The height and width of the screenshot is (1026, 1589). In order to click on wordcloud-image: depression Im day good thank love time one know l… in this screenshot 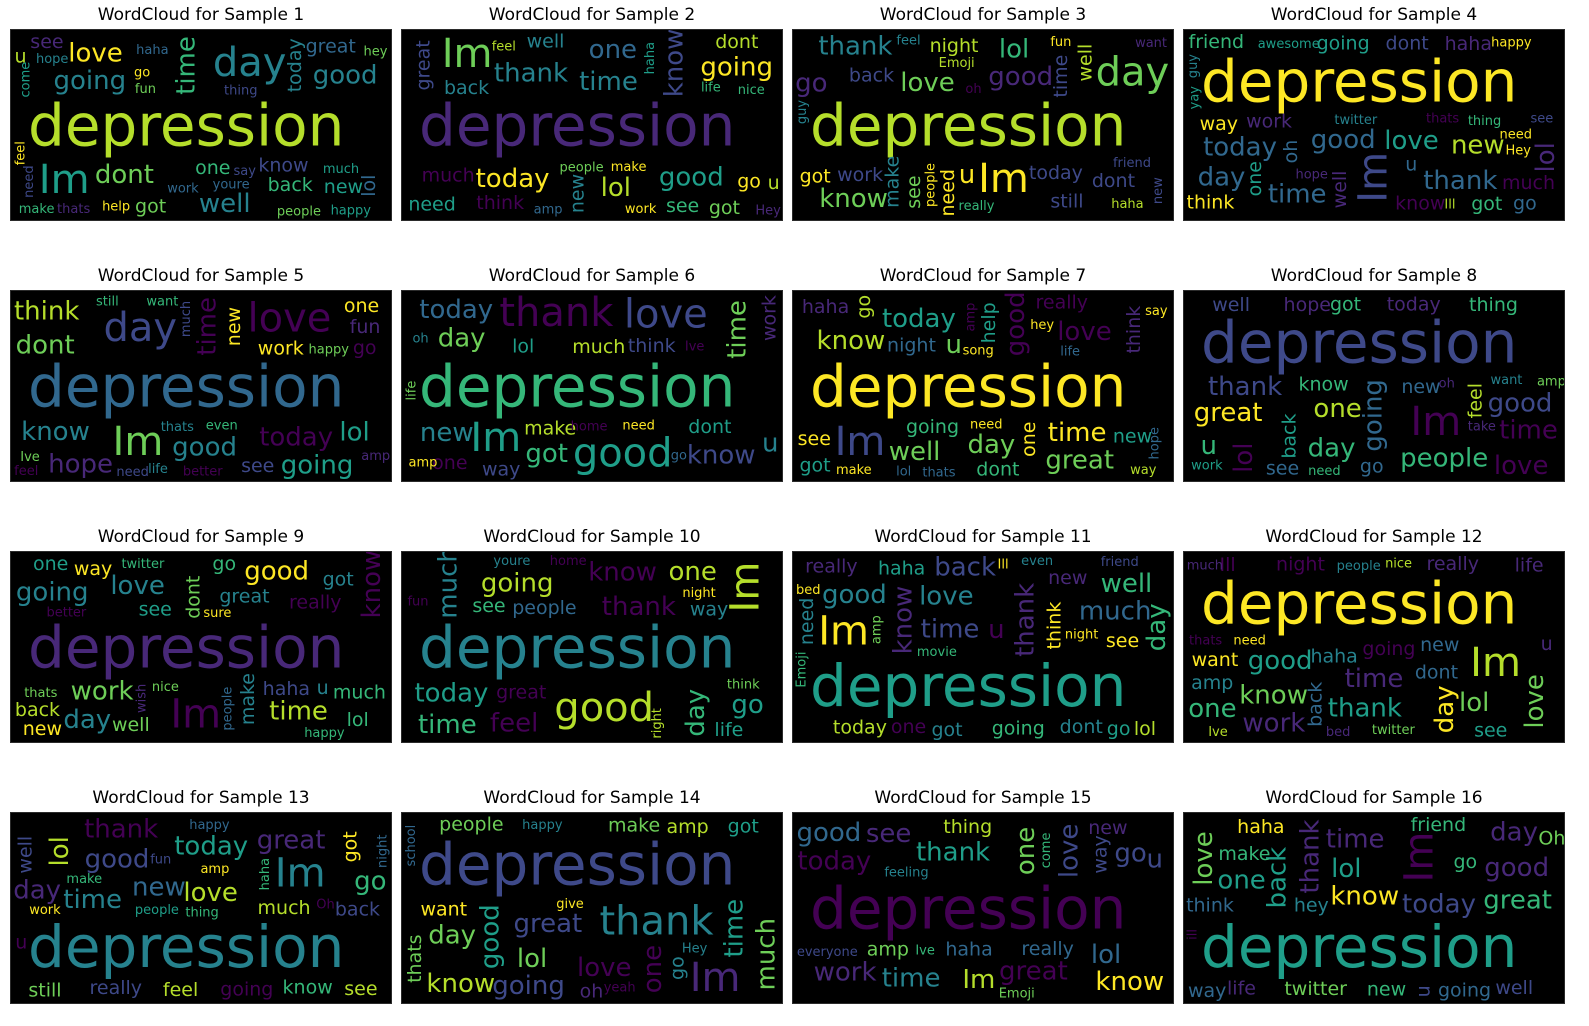, I will do `click(1374, 647)`.